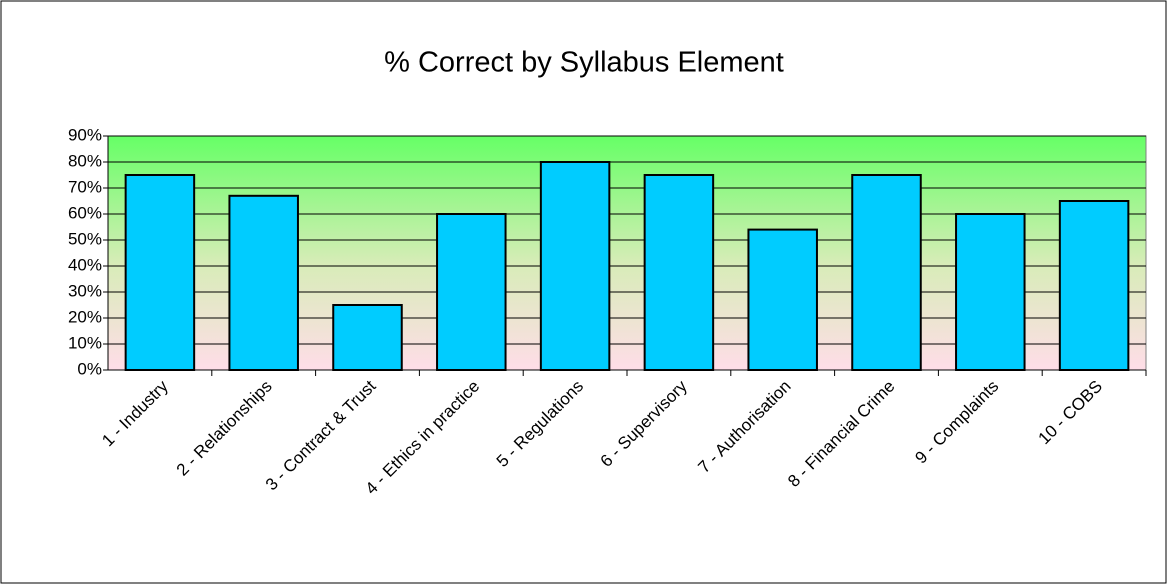 This screenshot has height=585, width=1168. Describe the element at coordinates (85, 342) in the screenshot. I see `y-tick-label: 10%` at that location.